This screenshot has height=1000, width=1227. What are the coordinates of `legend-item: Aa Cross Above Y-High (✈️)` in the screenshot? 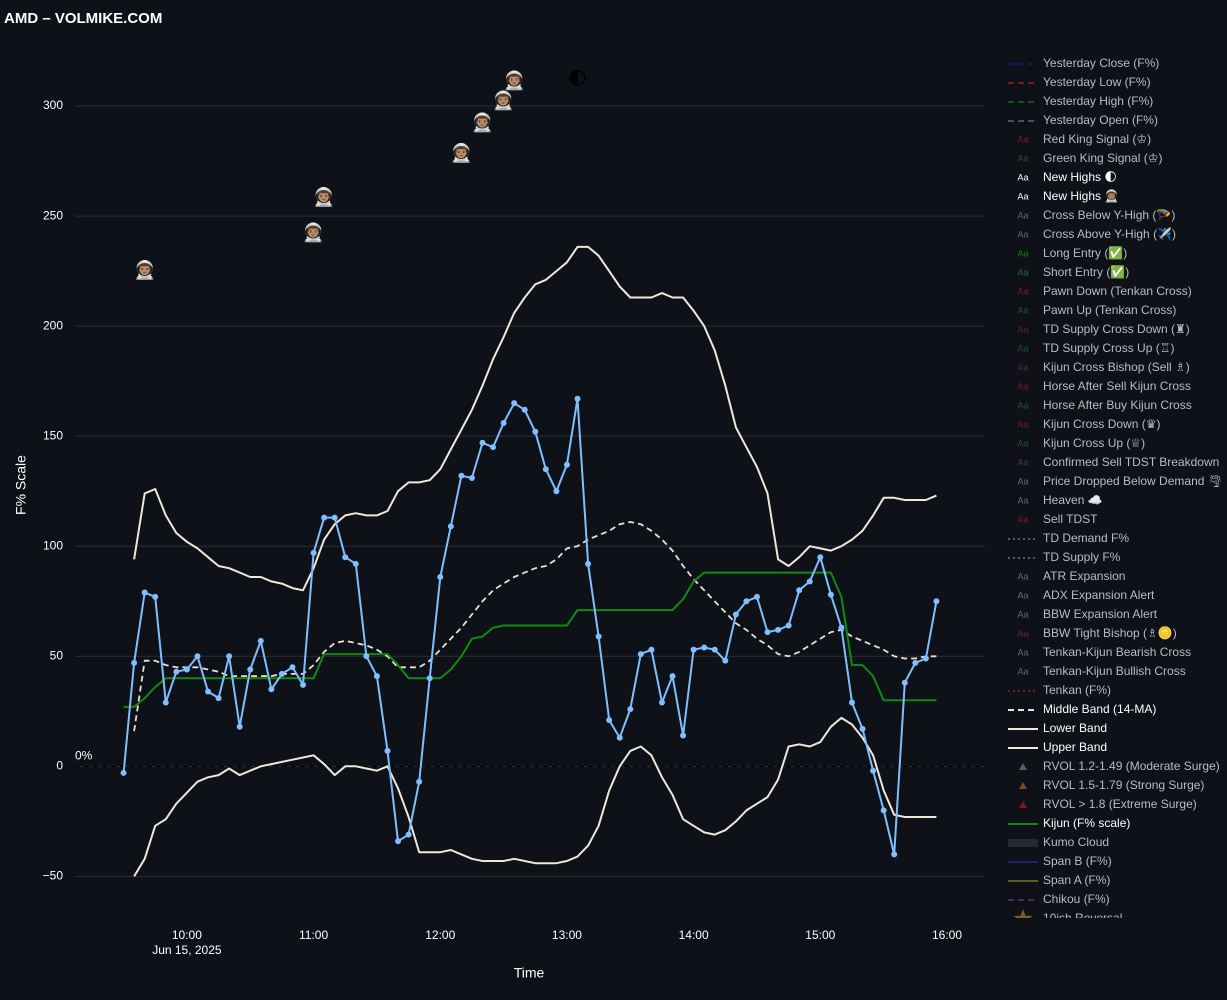 It's located at (1096, 233).